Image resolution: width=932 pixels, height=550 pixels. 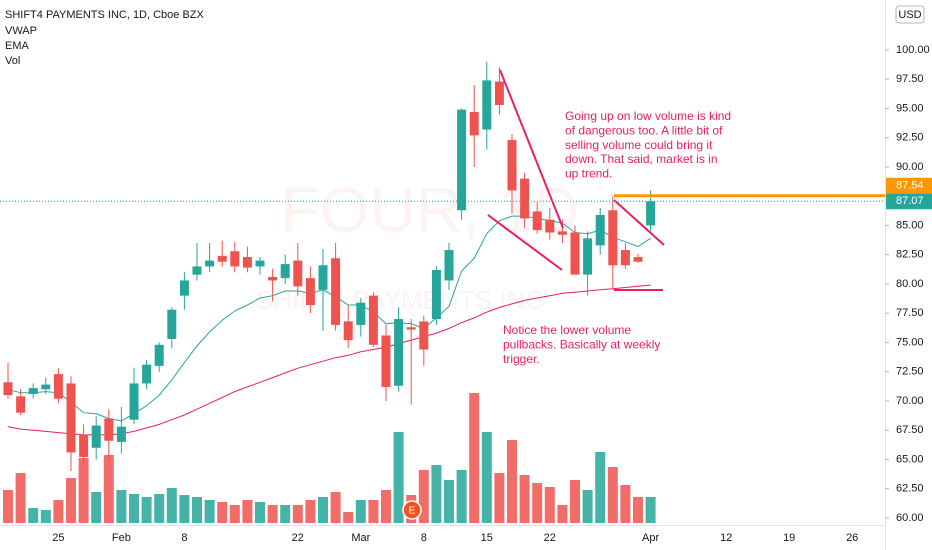 What do you see at coordinates (644, 130) in the screenshot?
I see `annotation-text: of dangerous too. A little bit of` at bounding box center [644, 130].